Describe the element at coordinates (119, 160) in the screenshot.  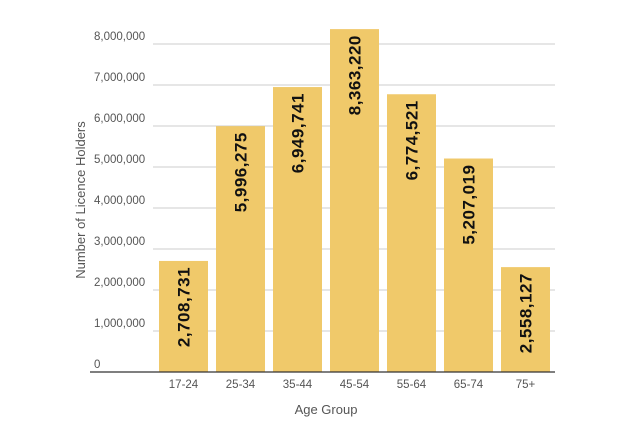
I see `y-tick-label: 5,000,000` at that location.